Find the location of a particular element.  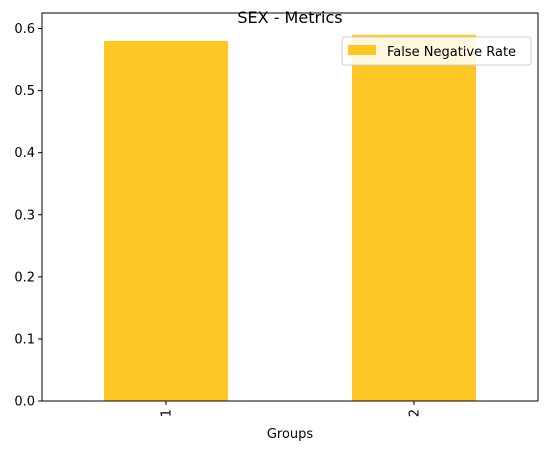

legend: False Negative Rate is located at coordinates (436, 51).